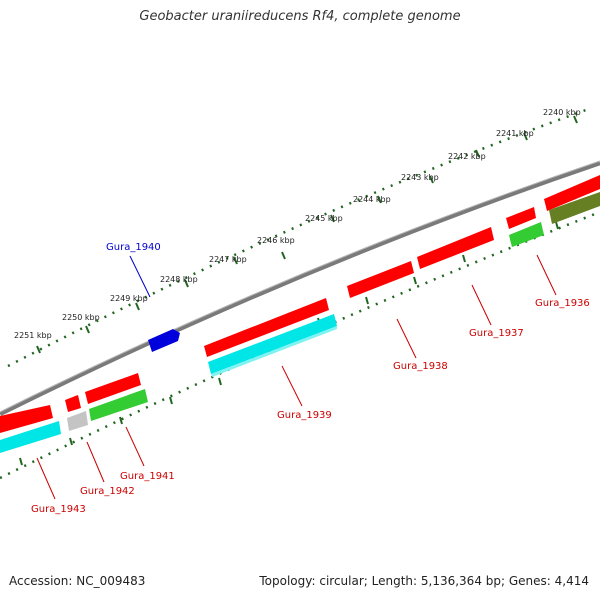 This screenshot has height=600, width=600. I want to click on scale-label-2240: 2240 kbp, so click(562, 112).